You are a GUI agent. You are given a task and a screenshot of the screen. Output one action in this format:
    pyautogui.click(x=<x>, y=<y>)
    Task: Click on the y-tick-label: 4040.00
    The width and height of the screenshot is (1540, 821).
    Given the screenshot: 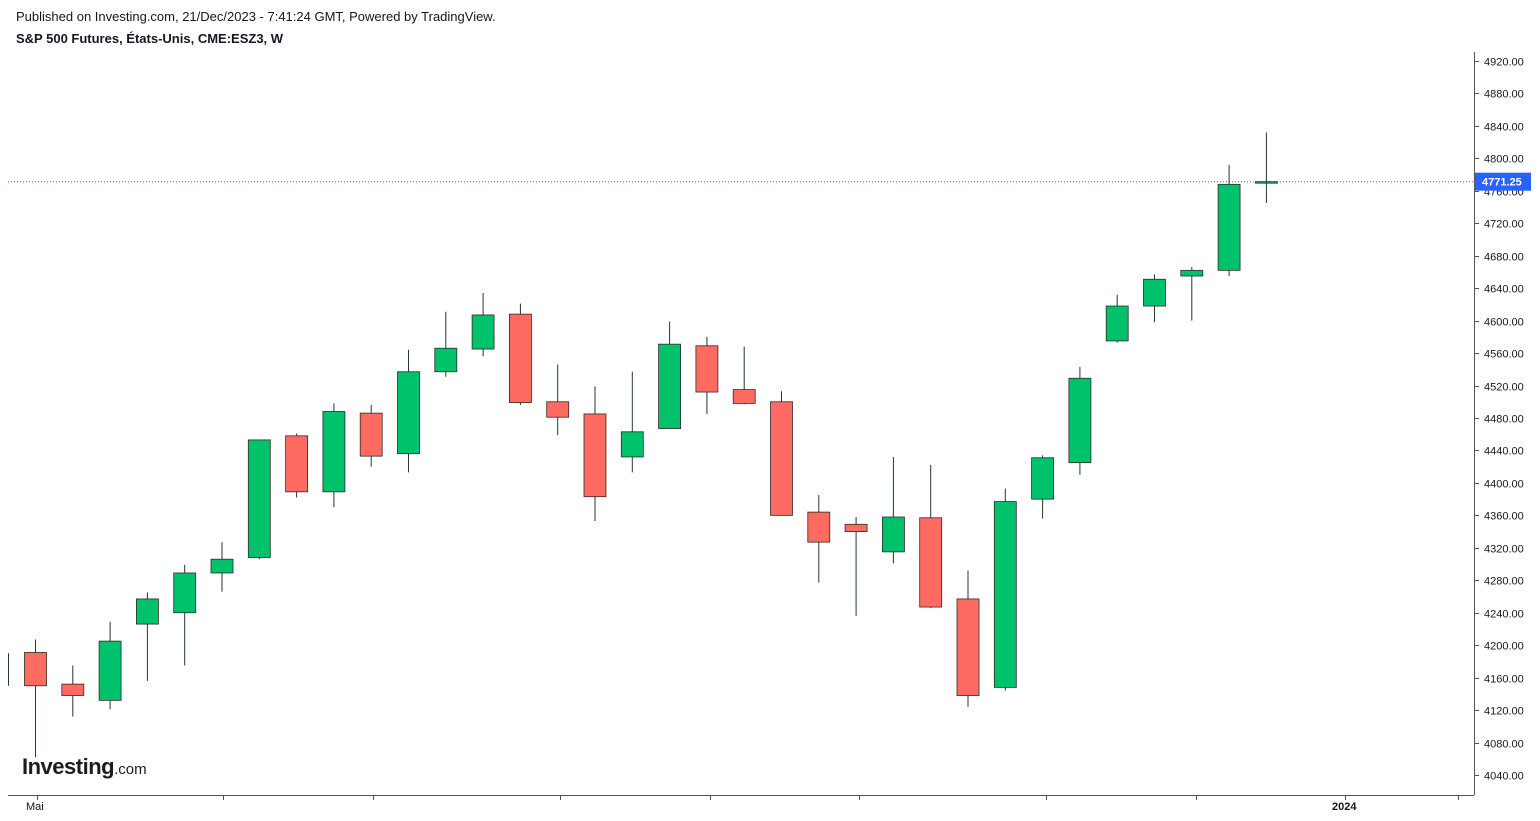 What is the action you would take?
    pyautogui.click(x=1504, y=777)
    